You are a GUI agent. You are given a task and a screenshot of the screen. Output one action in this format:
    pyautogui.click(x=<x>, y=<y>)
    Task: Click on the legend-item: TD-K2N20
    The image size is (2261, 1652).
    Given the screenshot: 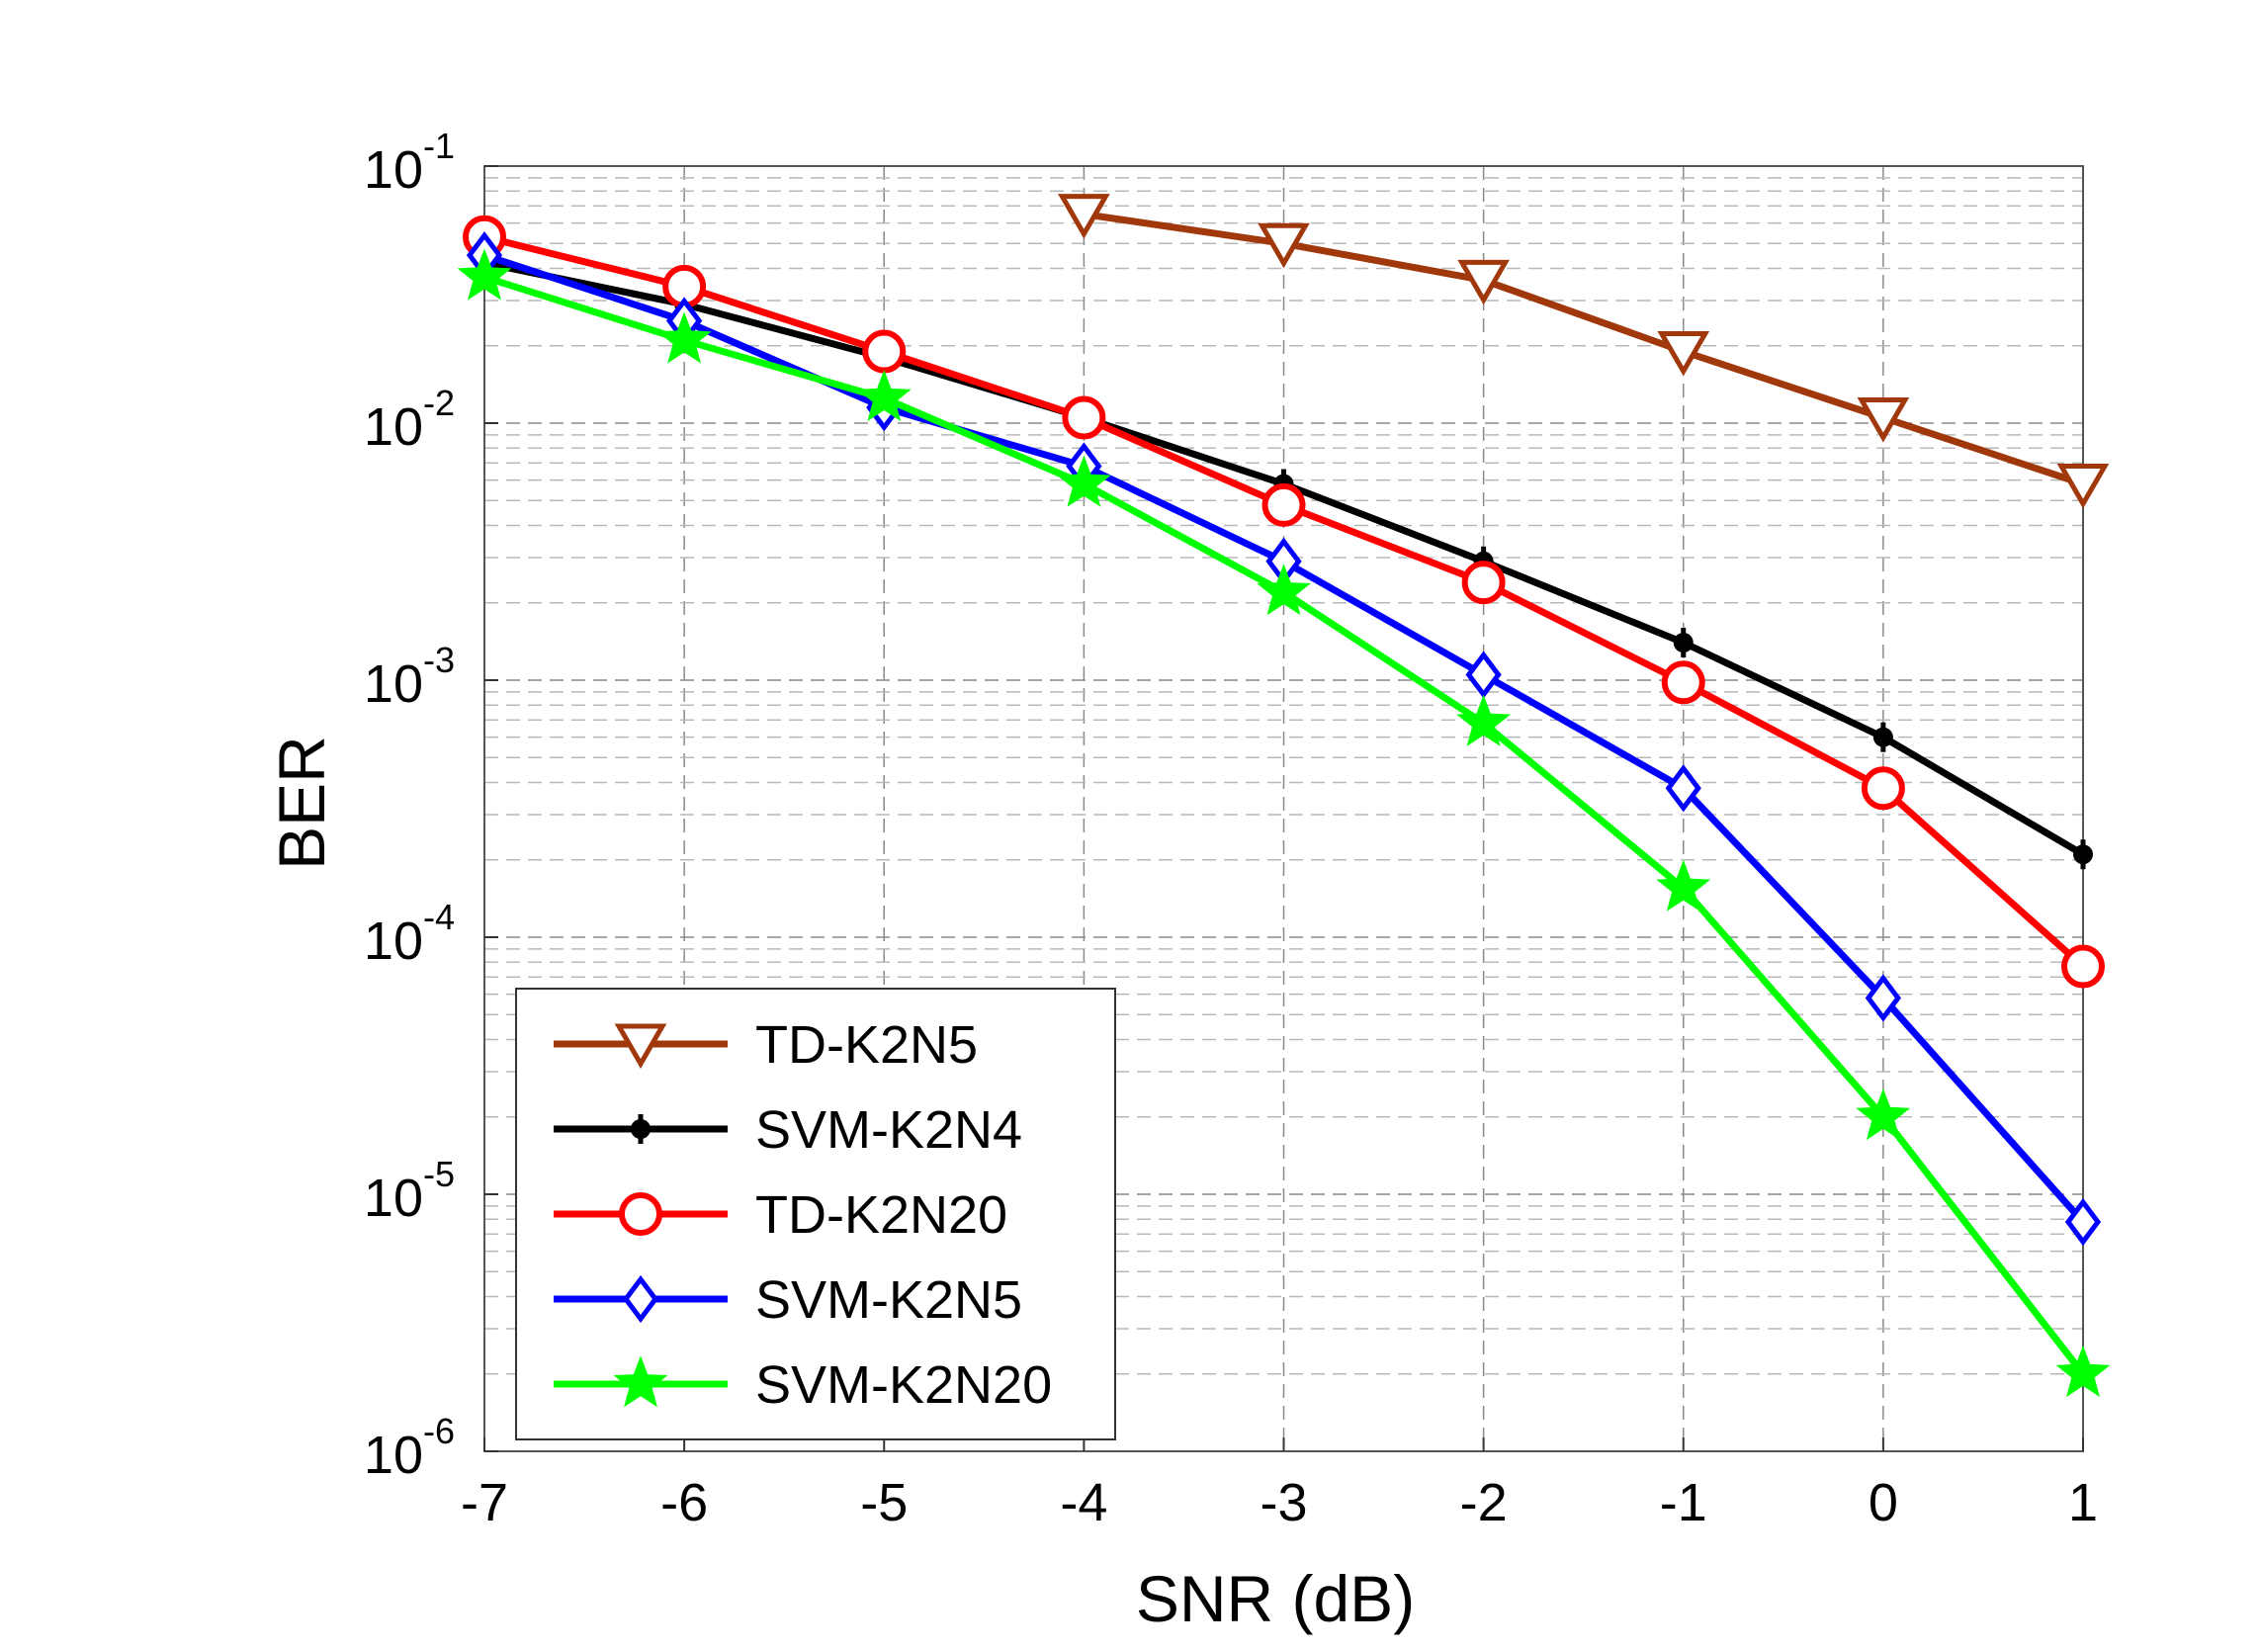 What is the action you would take?
    pyautogui.click(x=780, y=1215)
    